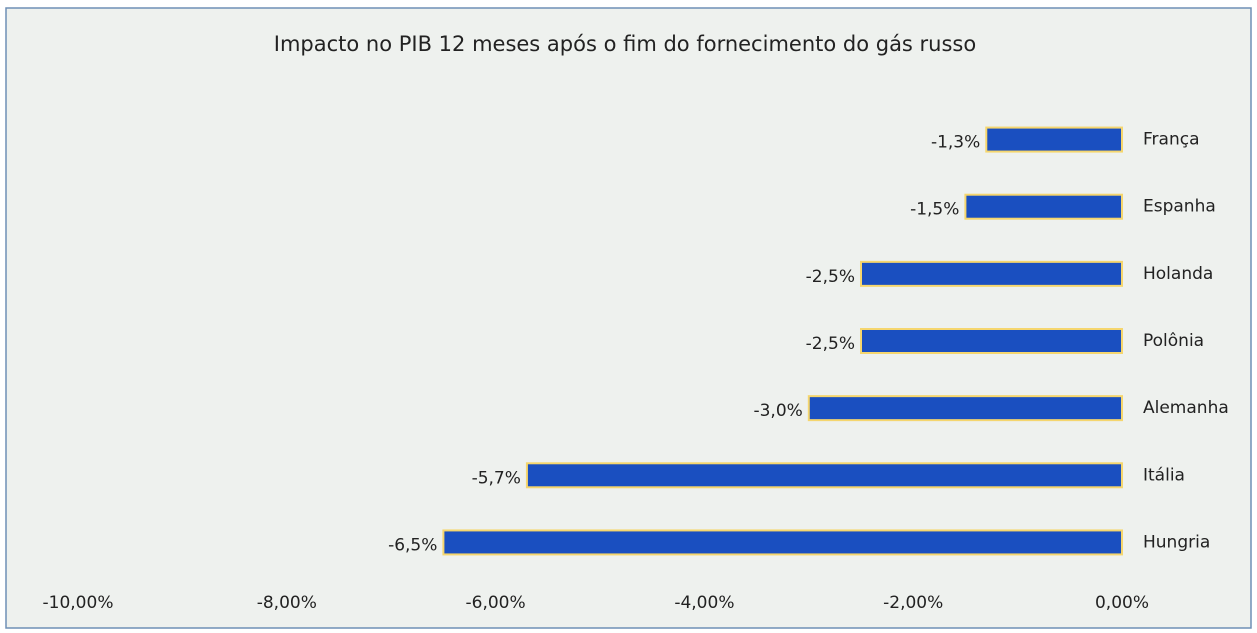  What do you see at coordinates (1122, 603) in the screenshot?
I see `x-tick-label: 0,00%` at bounding box center [1122, 603].